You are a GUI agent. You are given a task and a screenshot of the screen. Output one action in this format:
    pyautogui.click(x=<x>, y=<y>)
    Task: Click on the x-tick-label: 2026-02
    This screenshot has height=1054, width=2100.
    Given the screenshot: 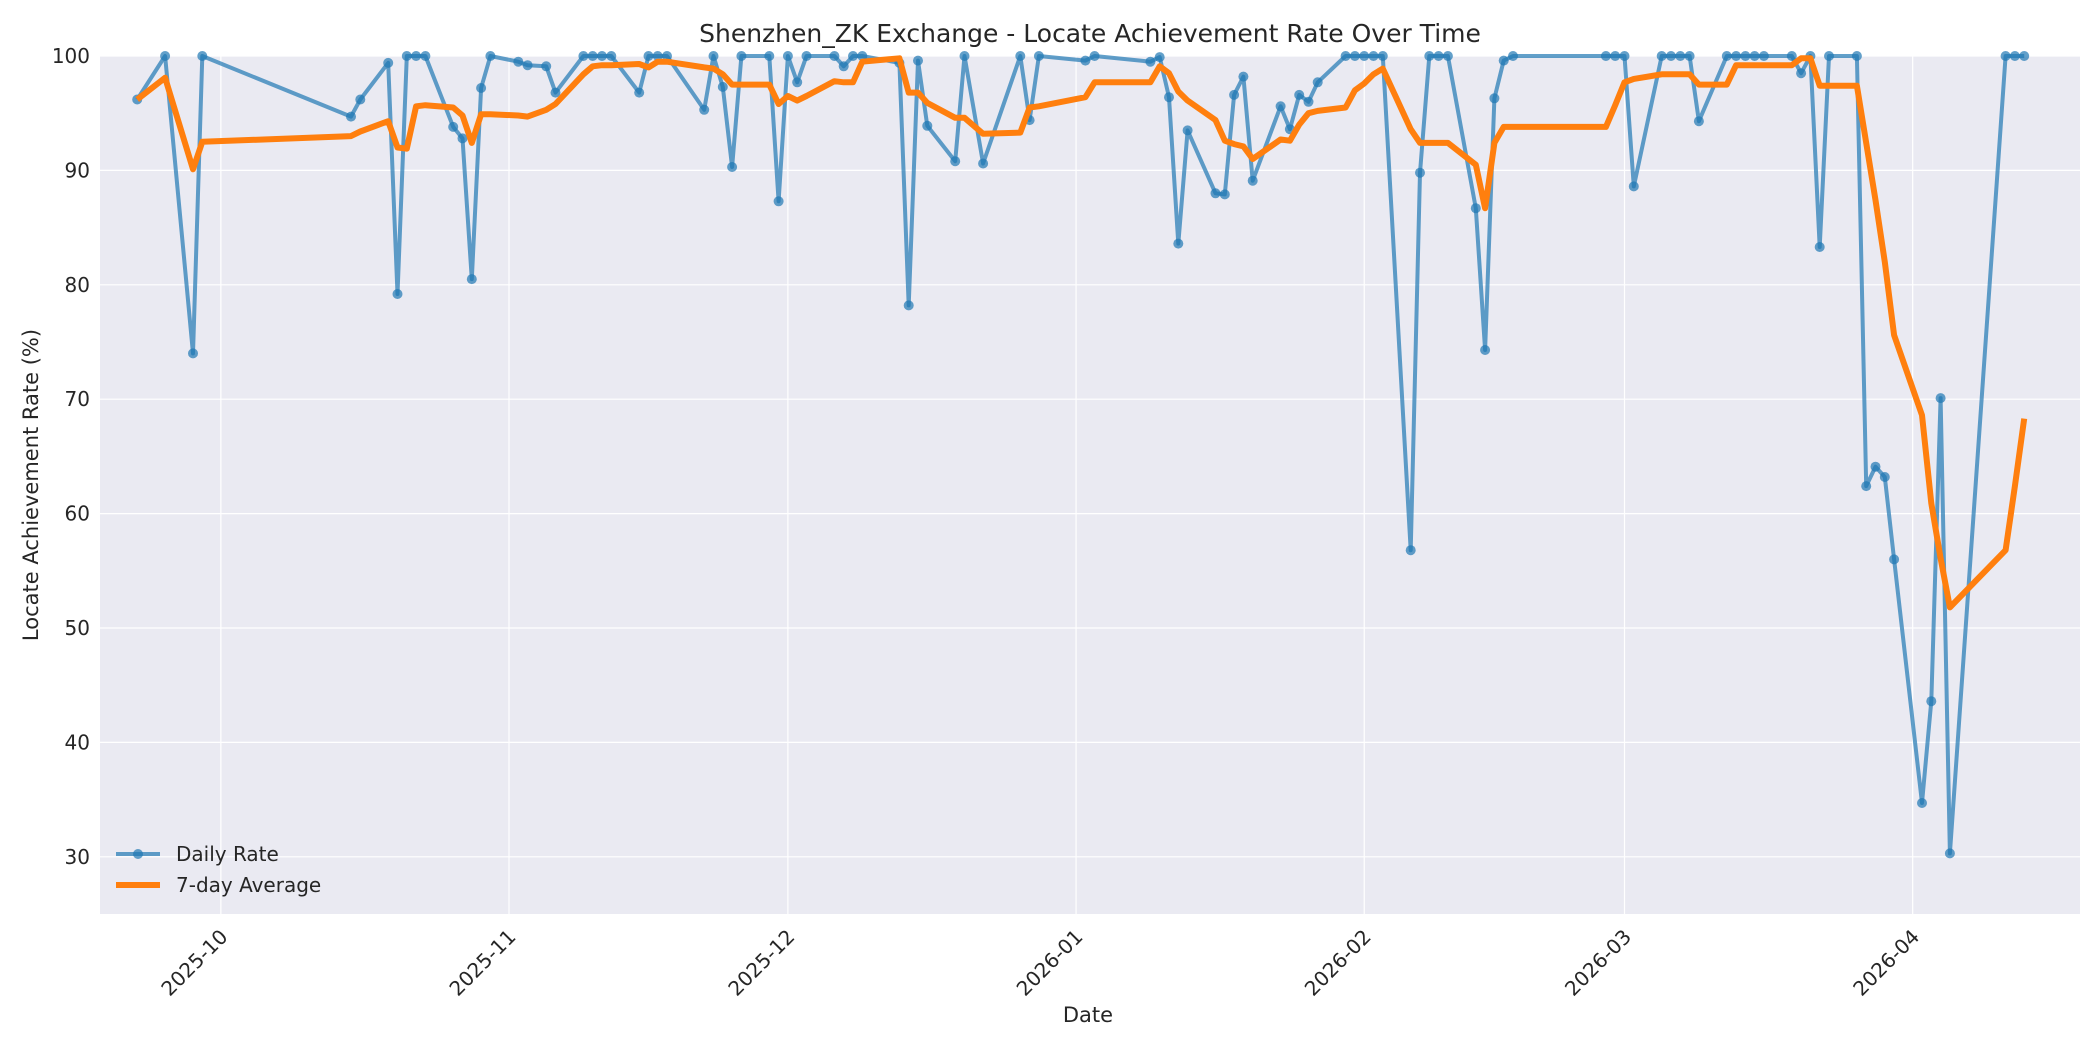 What is the action you would take?
    pyautogui.click(x=1338, y=963)
    